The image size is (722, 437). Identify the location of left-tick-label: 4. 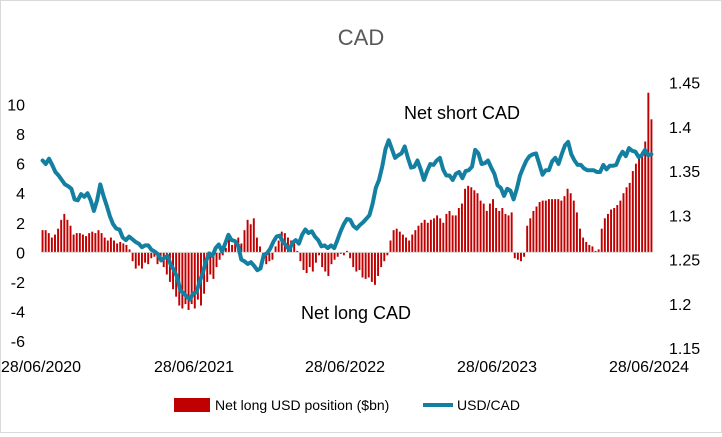
(20, 194).